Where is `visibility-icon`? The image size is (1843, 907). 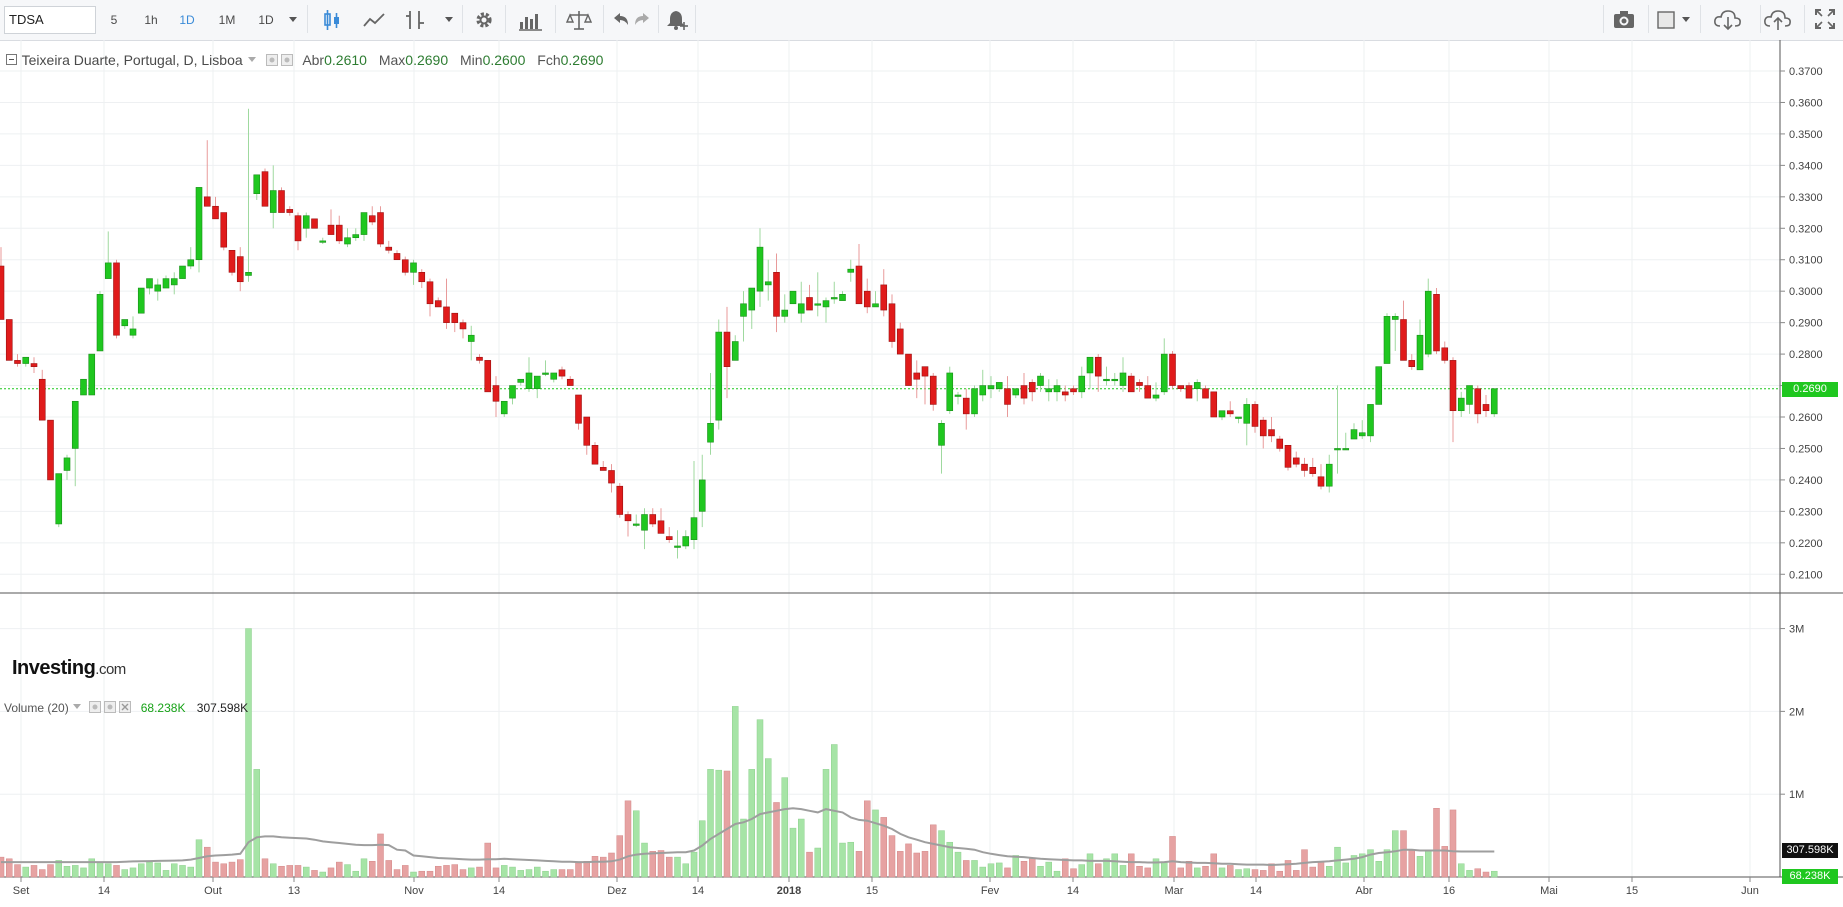
visibility-icon is located at coordinates (280, 61).